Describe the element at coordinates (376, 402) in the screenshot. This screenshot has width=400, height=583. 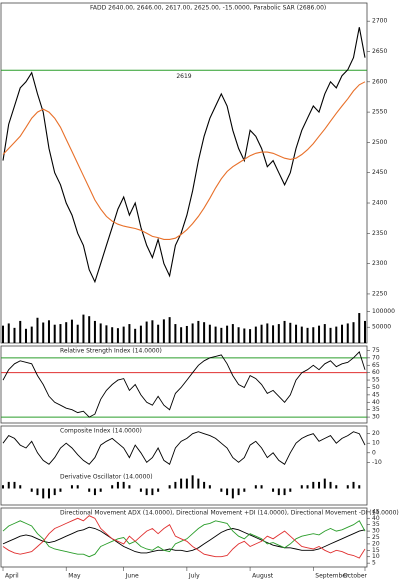
I see `y-tick-label: 40` at that location.